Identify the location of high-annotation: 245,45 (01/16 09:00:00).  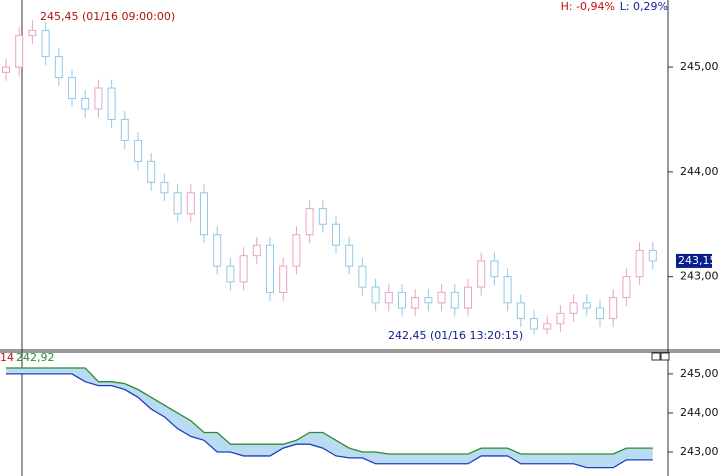
(107, 16).